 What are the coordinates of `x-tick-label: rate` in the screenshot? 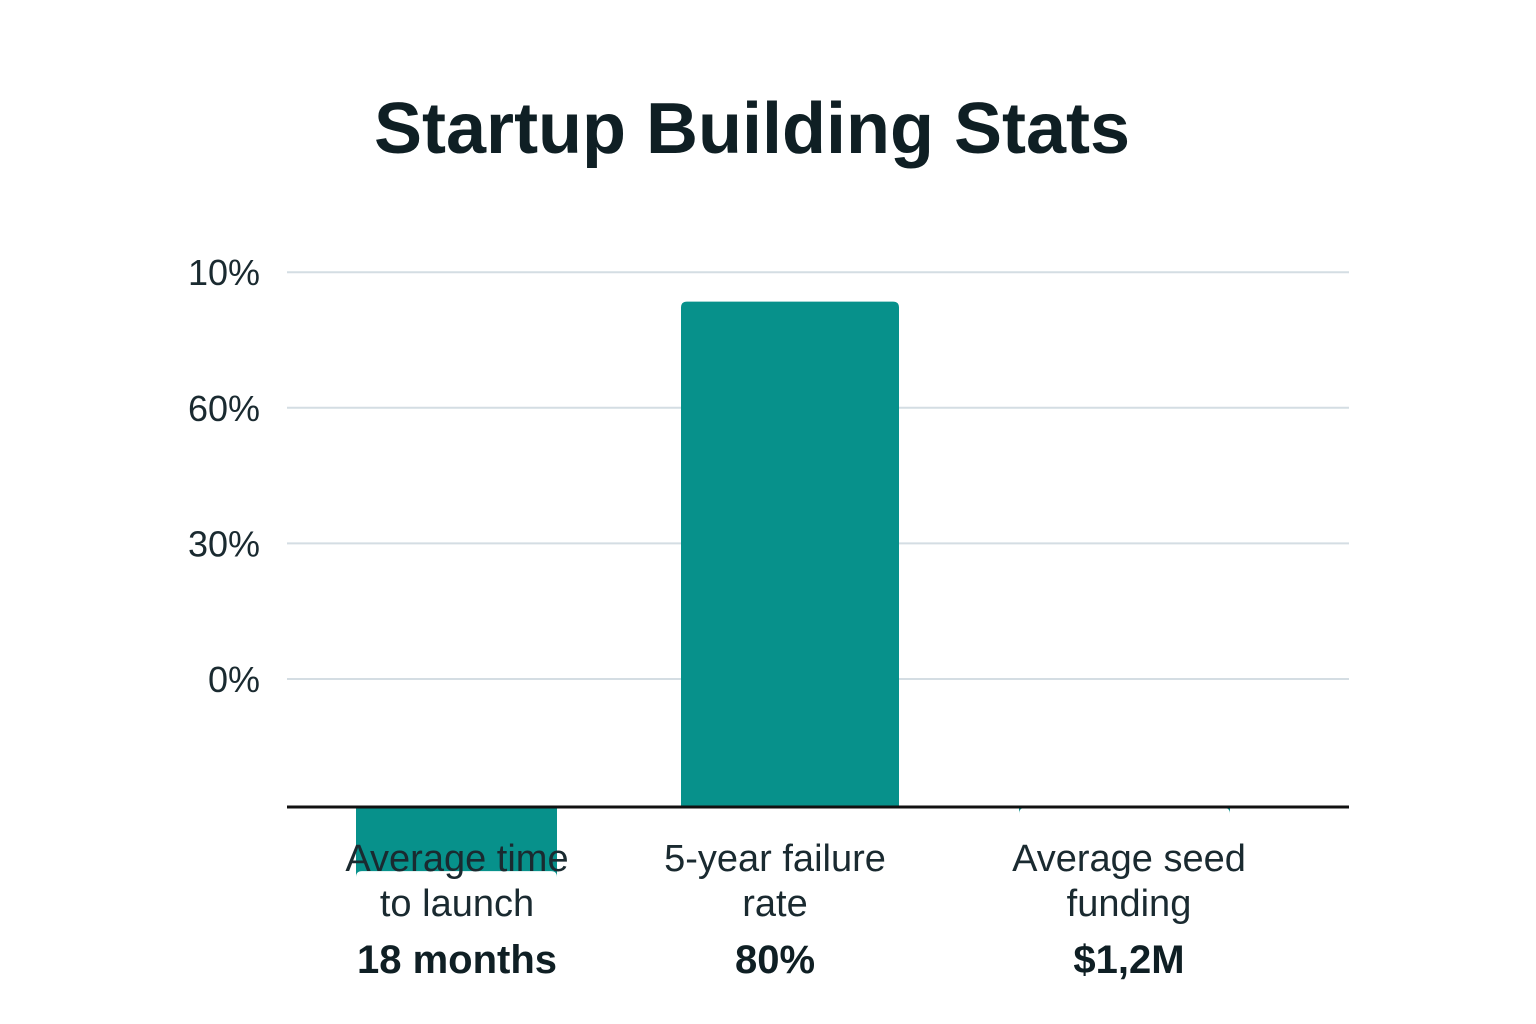 It's located at (774, 904).